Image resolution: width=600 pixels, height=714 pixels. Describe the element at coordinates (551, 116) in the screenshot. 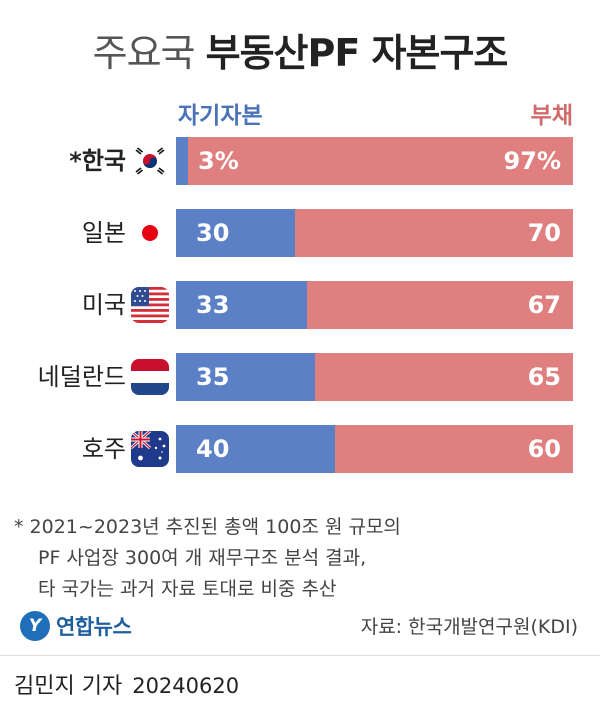

I see `legend-debt: 부채` at that location.